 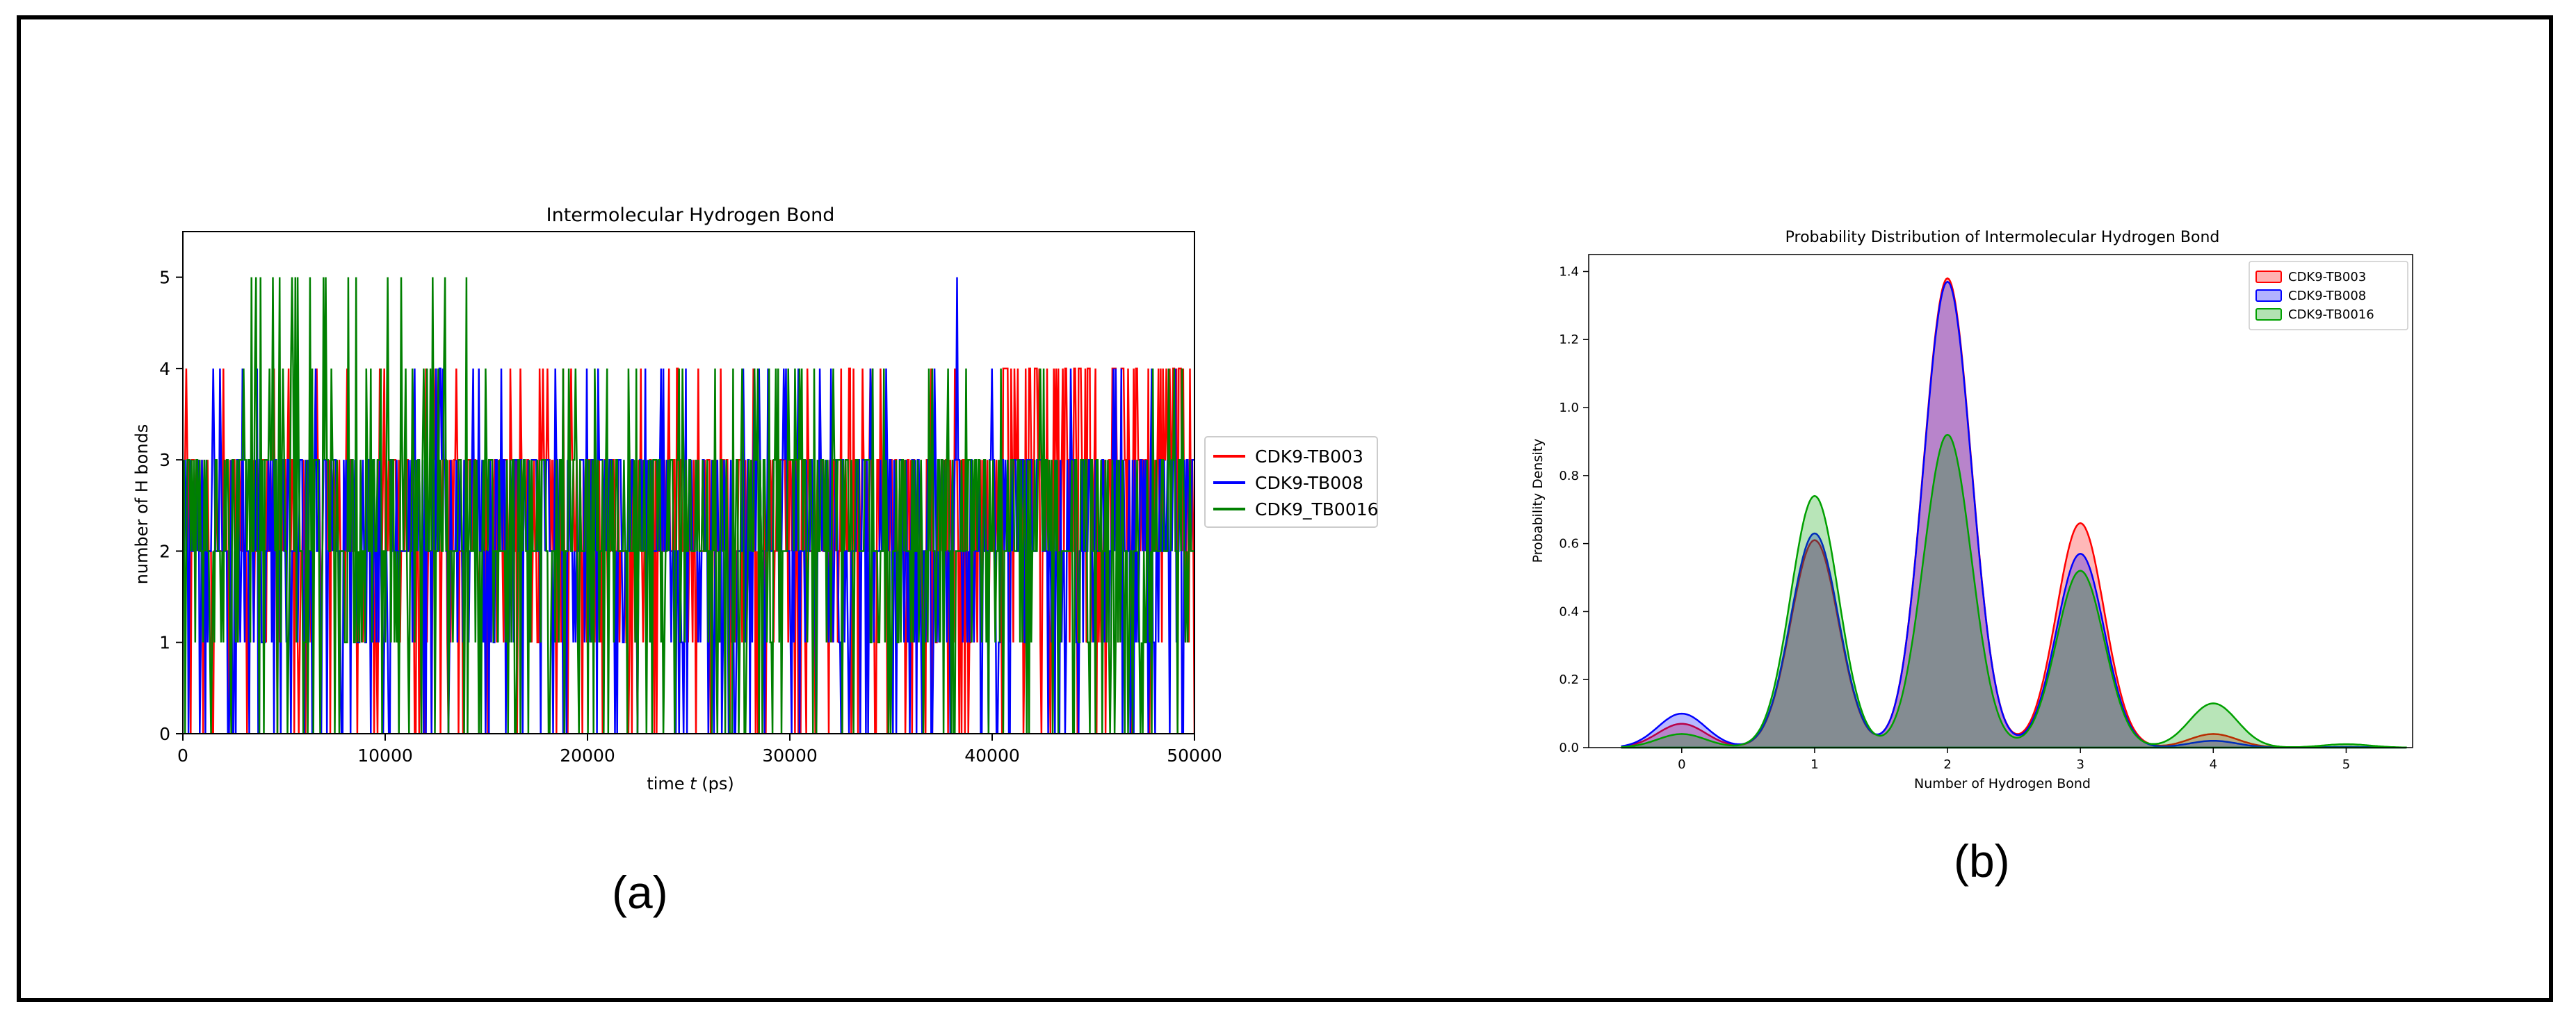 I want to click on chart-a-legend-box, so click(x=1291, y=482).